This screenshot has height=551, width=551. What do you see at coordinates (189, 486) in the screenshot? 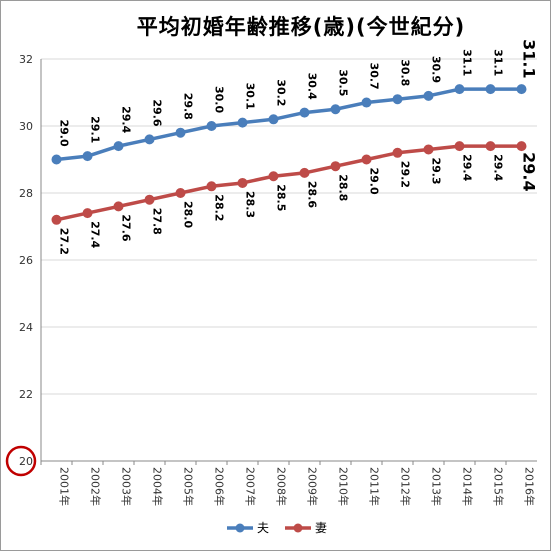
I see `x-tick-label: 2005年` at bounding box center [189, 486].